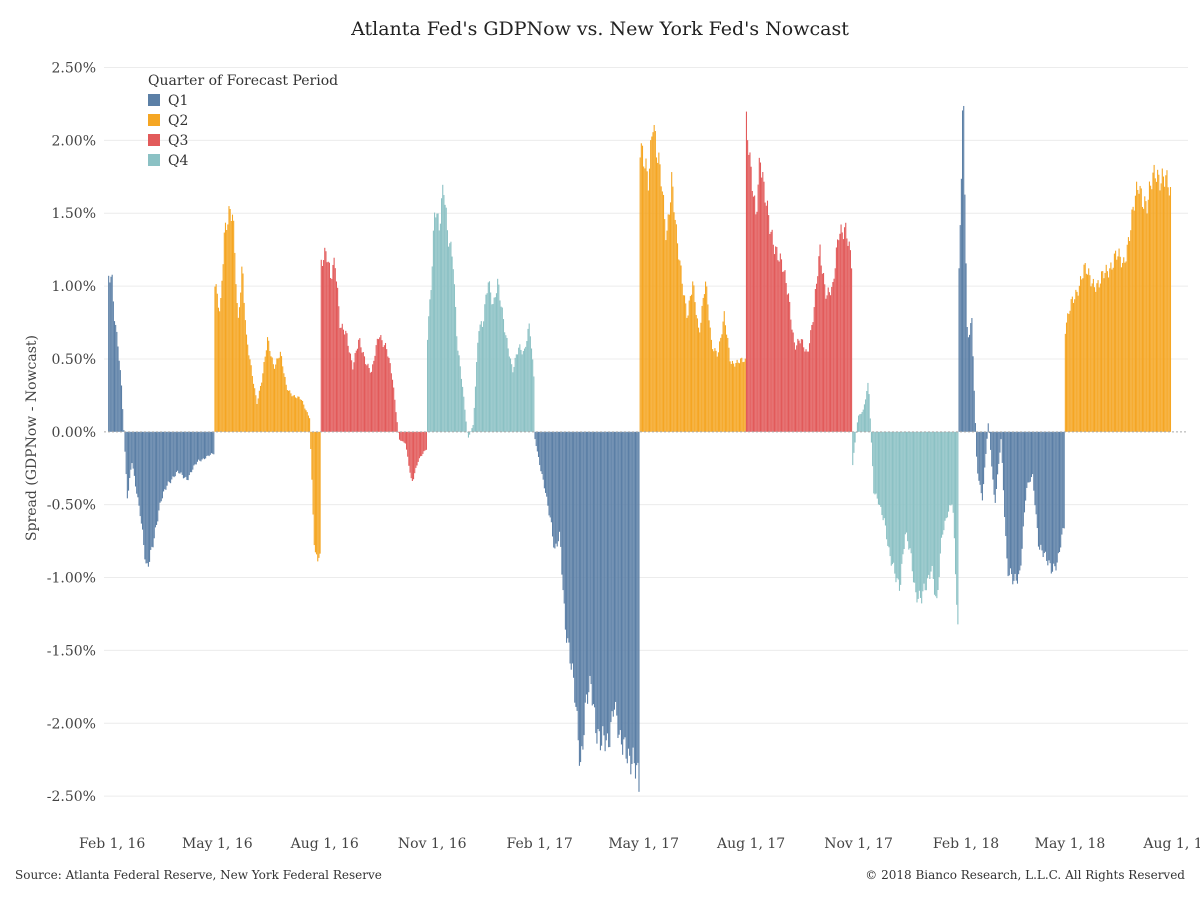 The height and width of the screenshot is (900, 1200). What do you see at coordinates (71, 797) in the screenshot?
I see `y-tick-label: -2.50%` at bounding box center [71, 797].